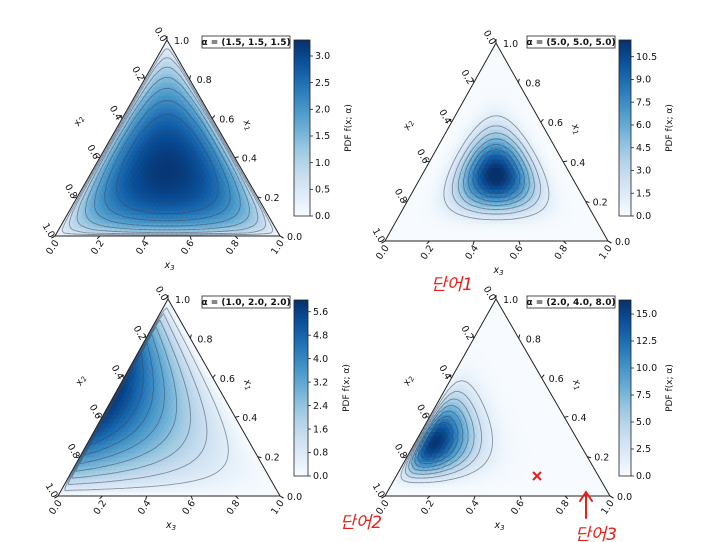 The width and height of the screenshot is (707, 542). I want to click on x1-tick-label: 1.0, so click(510, 44).